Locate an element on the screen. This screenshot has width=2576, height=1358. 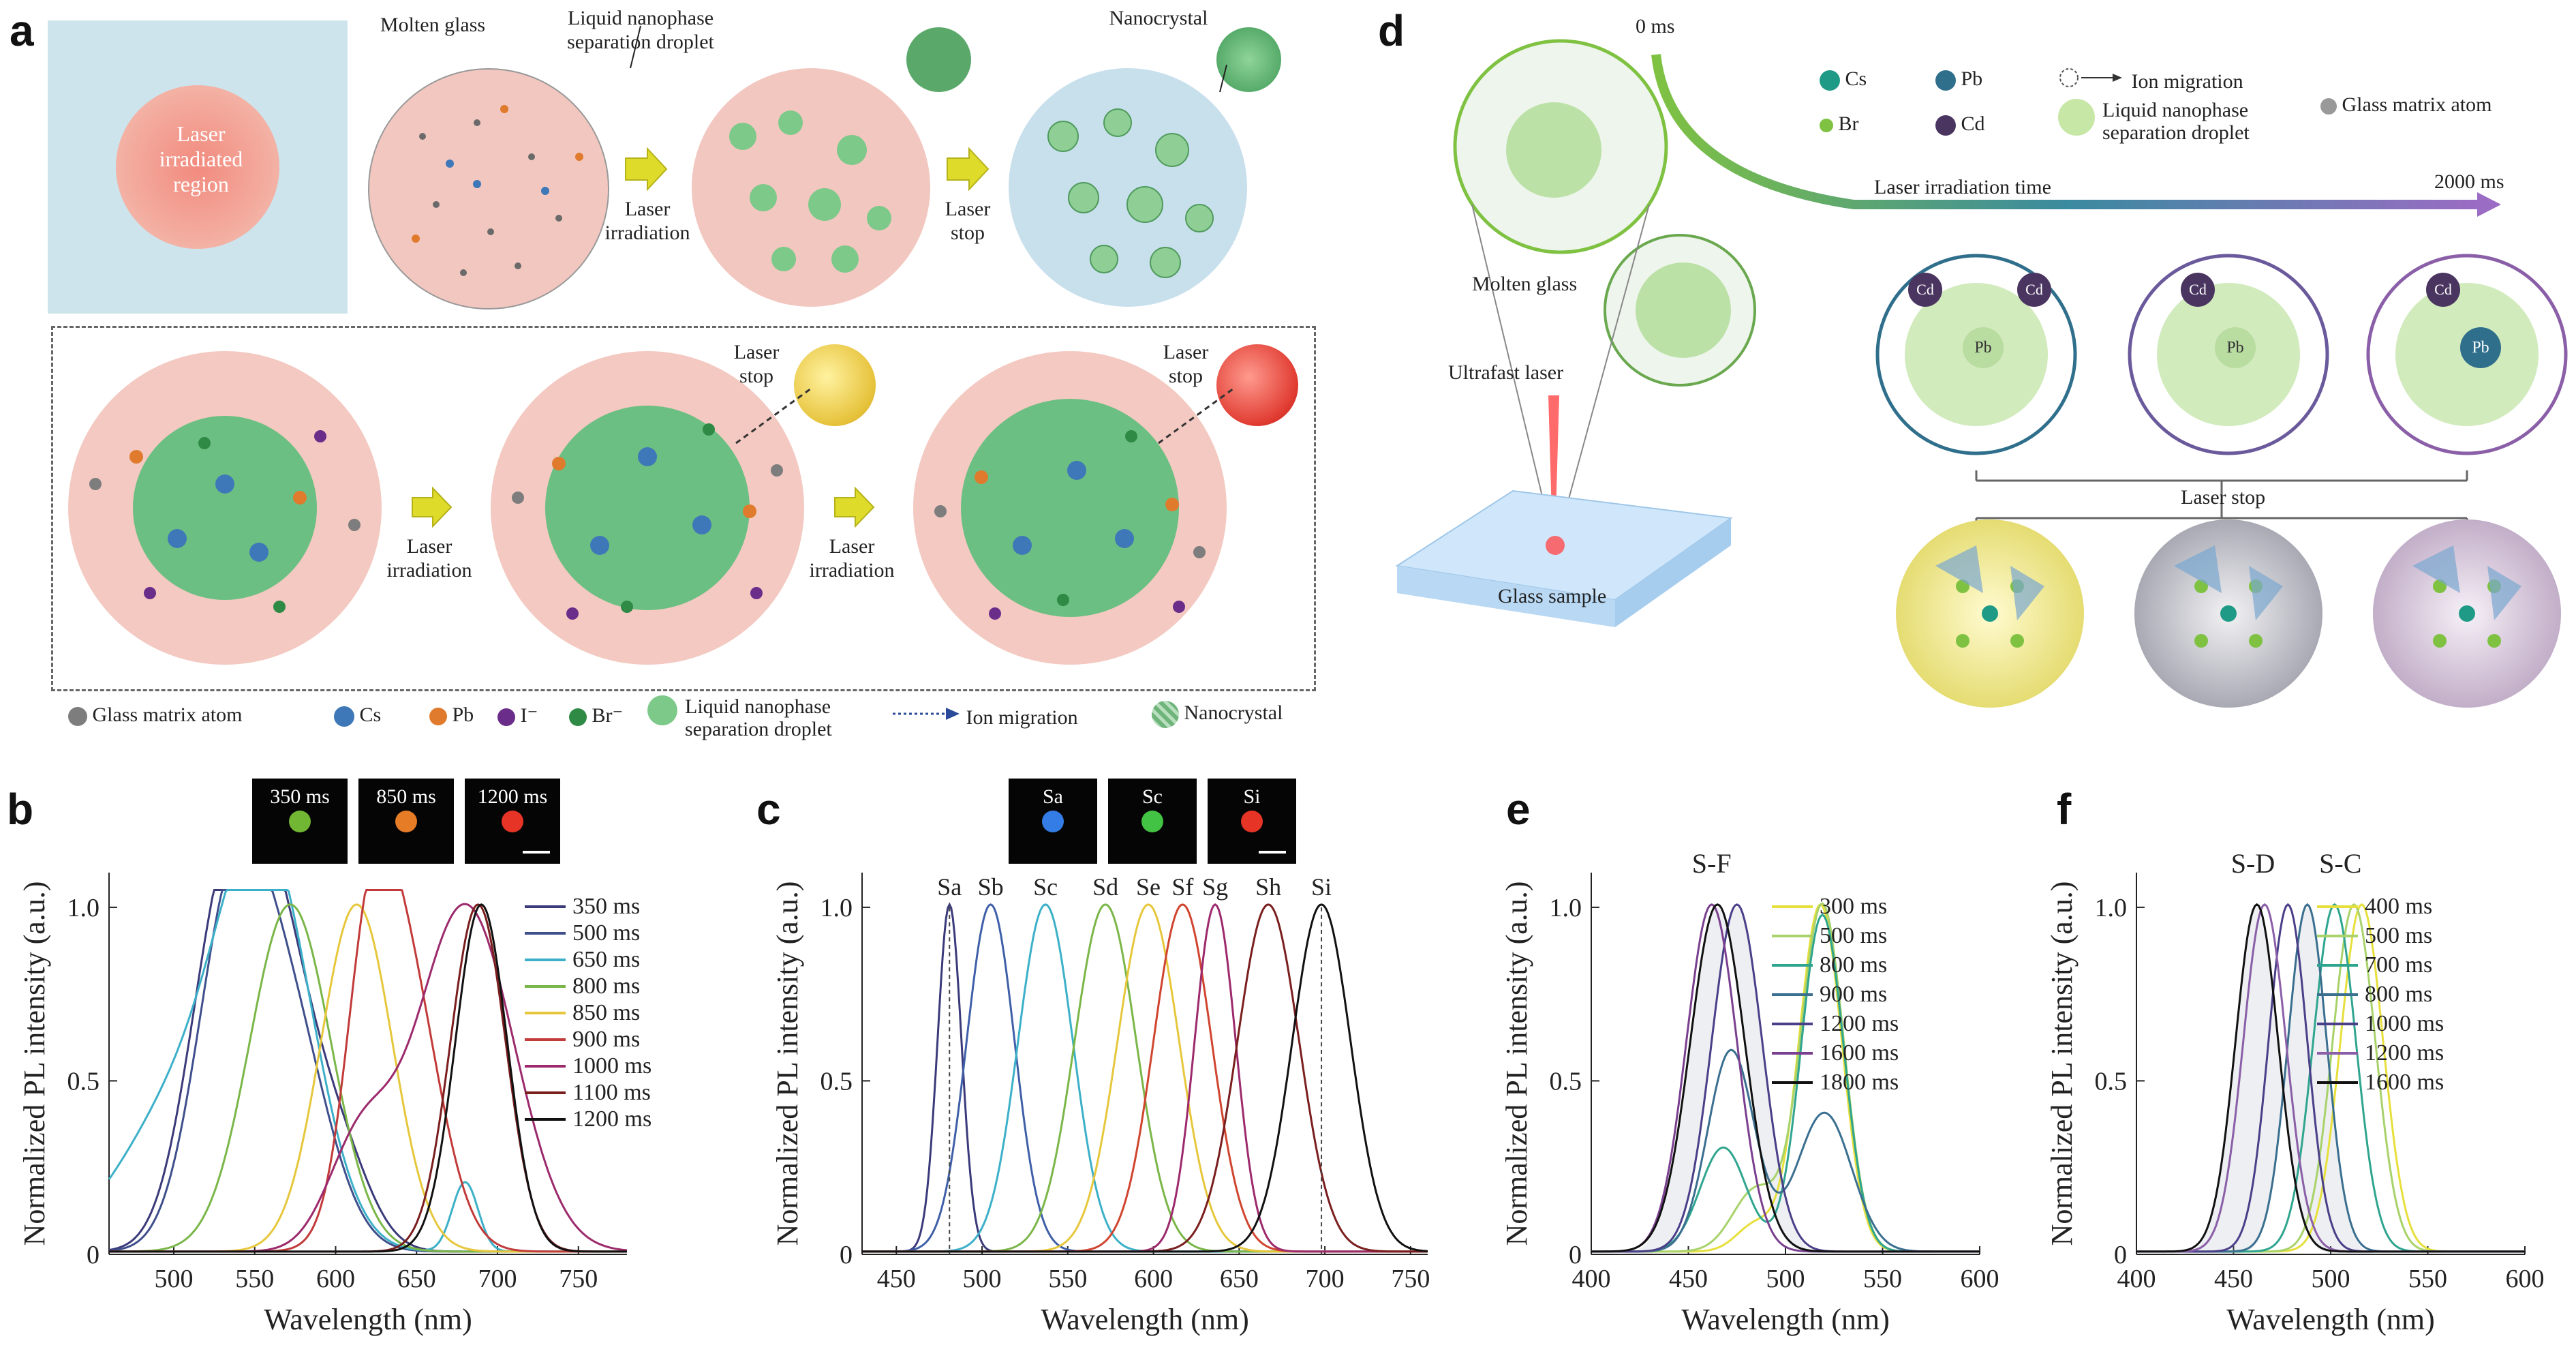
legend-ion-migration: Ion migration is located at coordinates (1022, 717).